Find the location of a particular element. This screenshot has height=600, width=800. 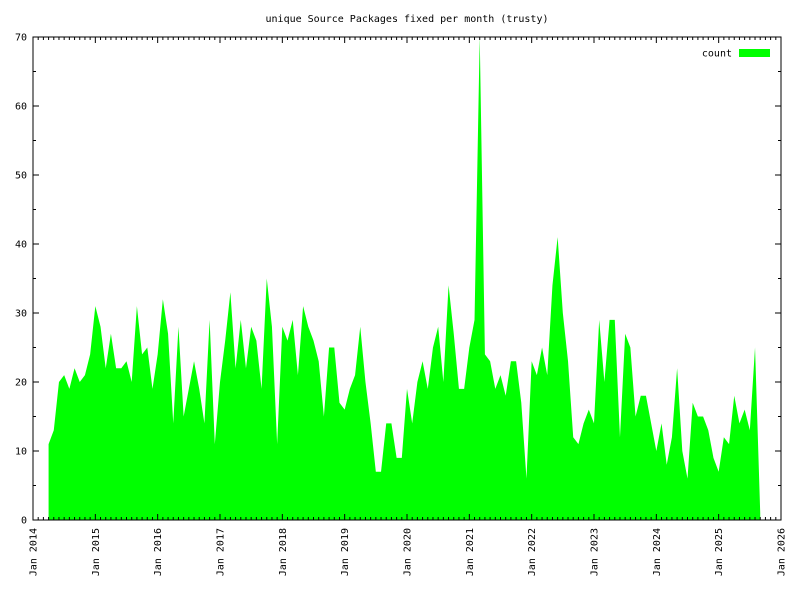

y-tick-label: 50 is located at coordinates (21, 176).